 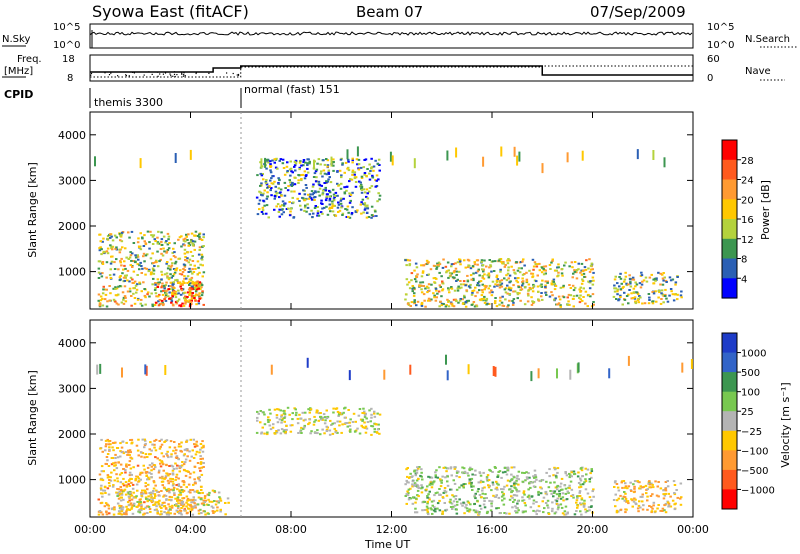 I want to click on ytick-label: 2000, so click(x=72, y=226).